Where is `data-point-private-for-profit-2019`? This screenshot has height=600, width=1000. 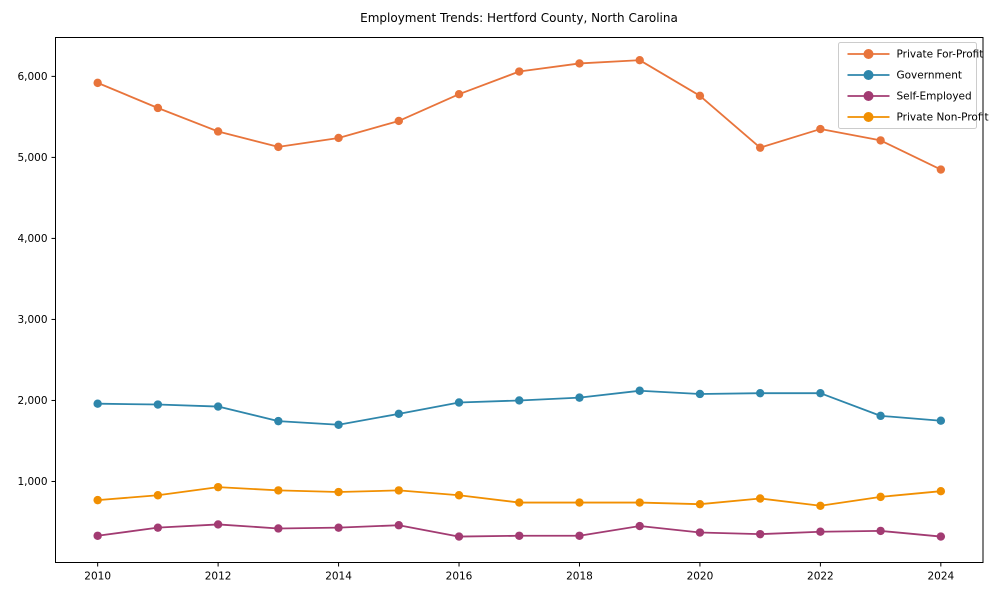
data-point-private-for-profit-2019 is located at coordinates (639, 60).